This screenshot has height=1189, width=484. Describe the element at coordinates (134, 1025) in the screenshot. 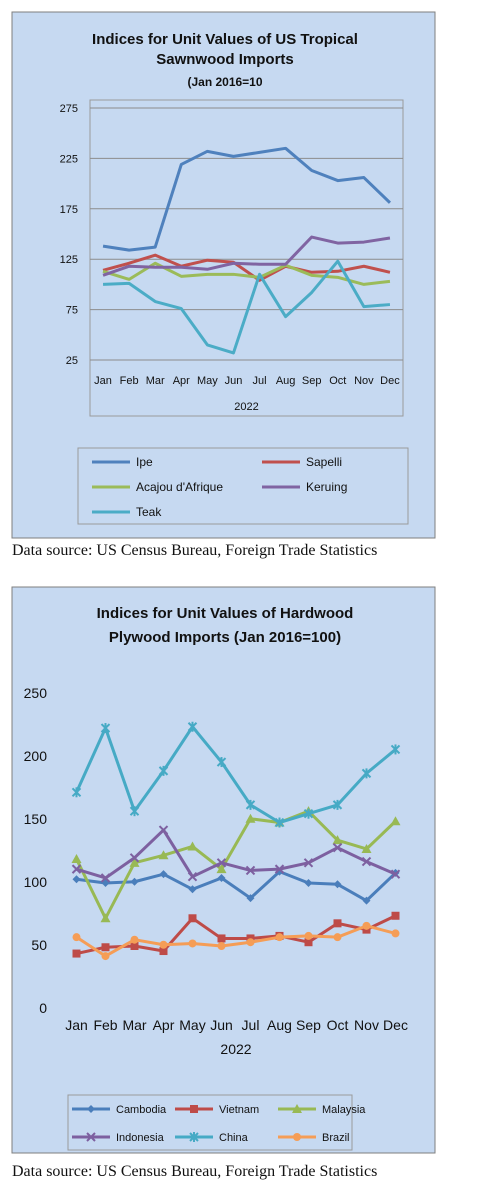

I see `chart2-x-tick-label: Mar` at that location.